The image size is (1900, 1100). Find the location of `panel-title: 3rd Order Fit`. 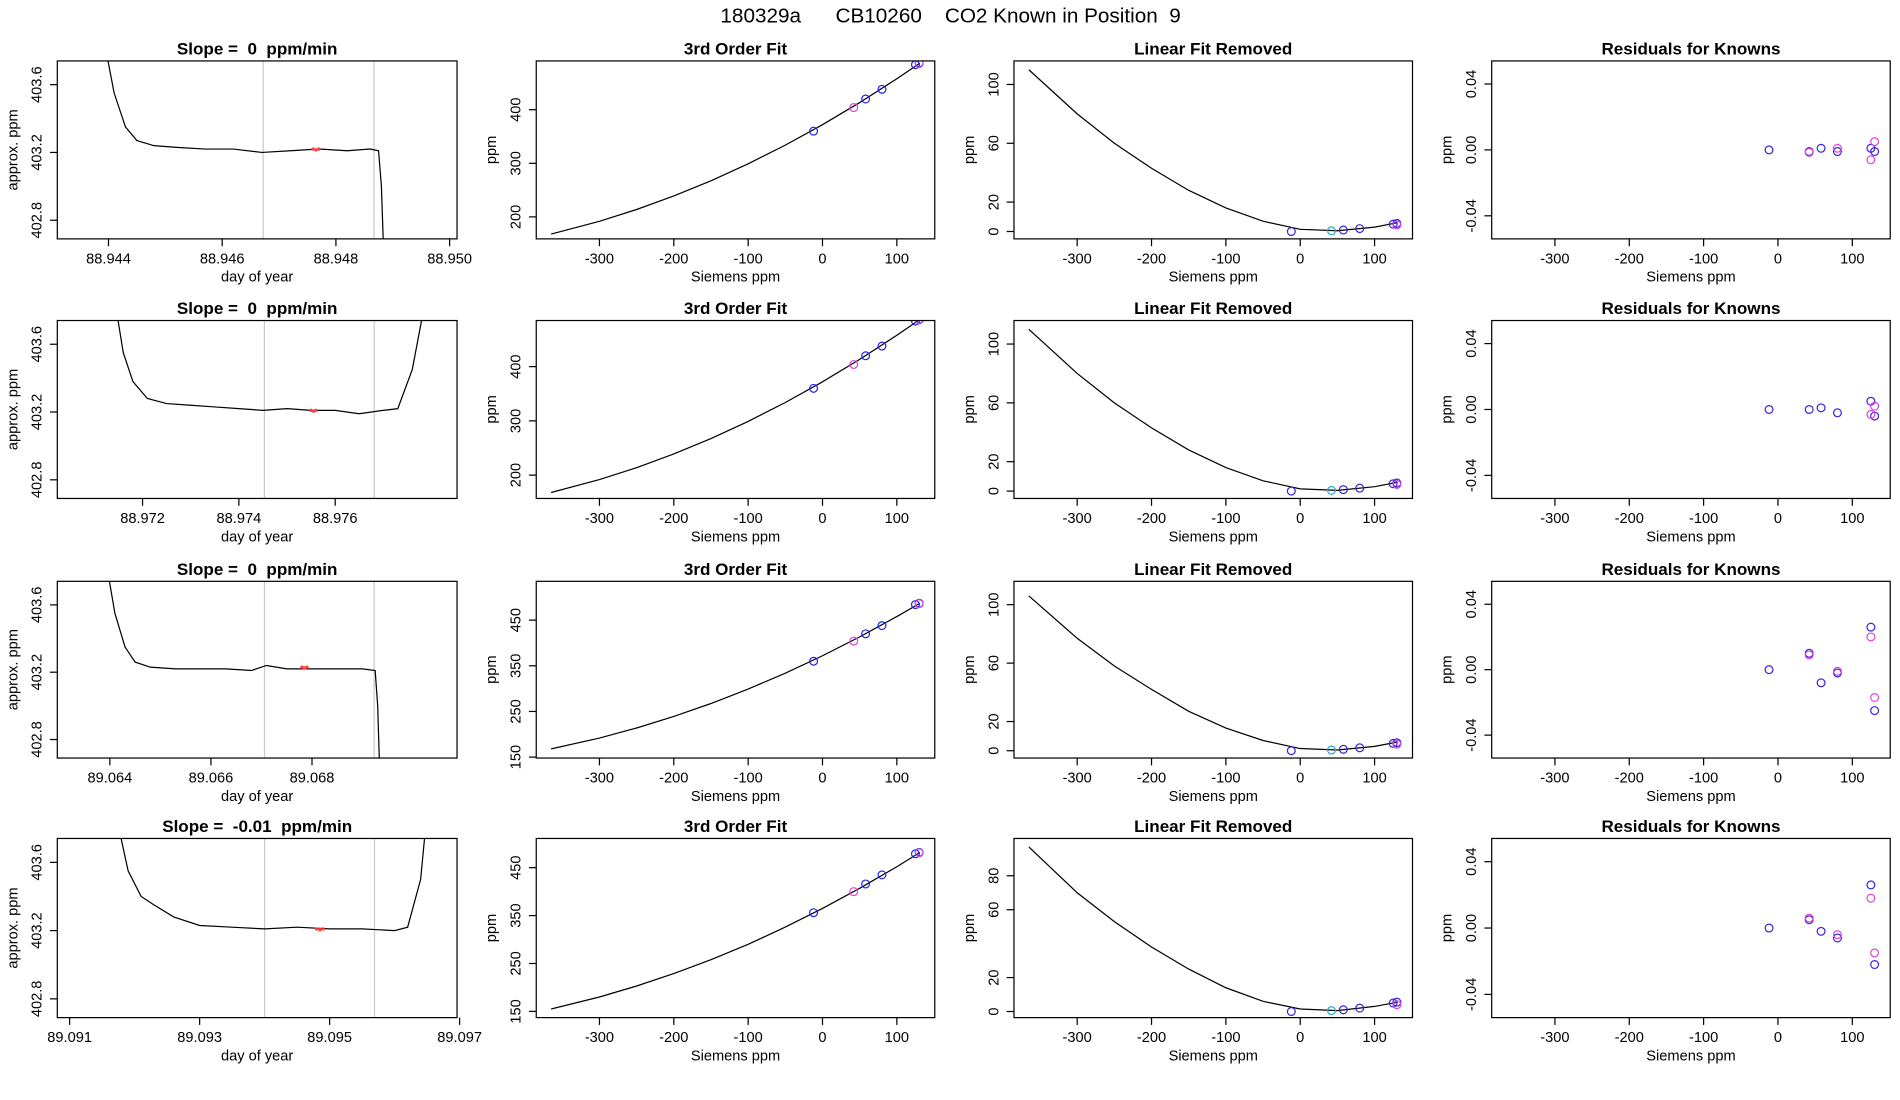

panel-title: 3rd Order Fit is located at coordinates (736, 826).